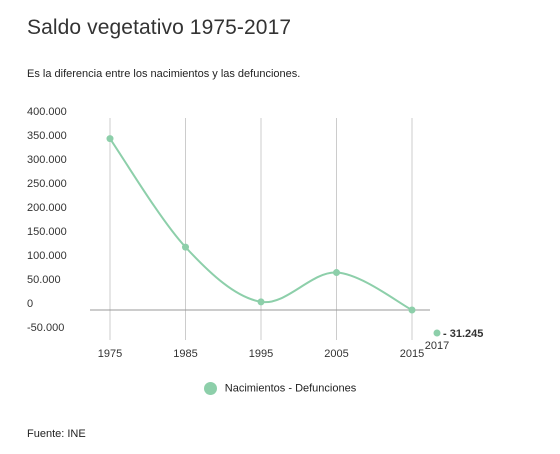 The height and width of the screenshot is (454, 560). I want to click on y-tick-label: 250.000, so click(47, 184).